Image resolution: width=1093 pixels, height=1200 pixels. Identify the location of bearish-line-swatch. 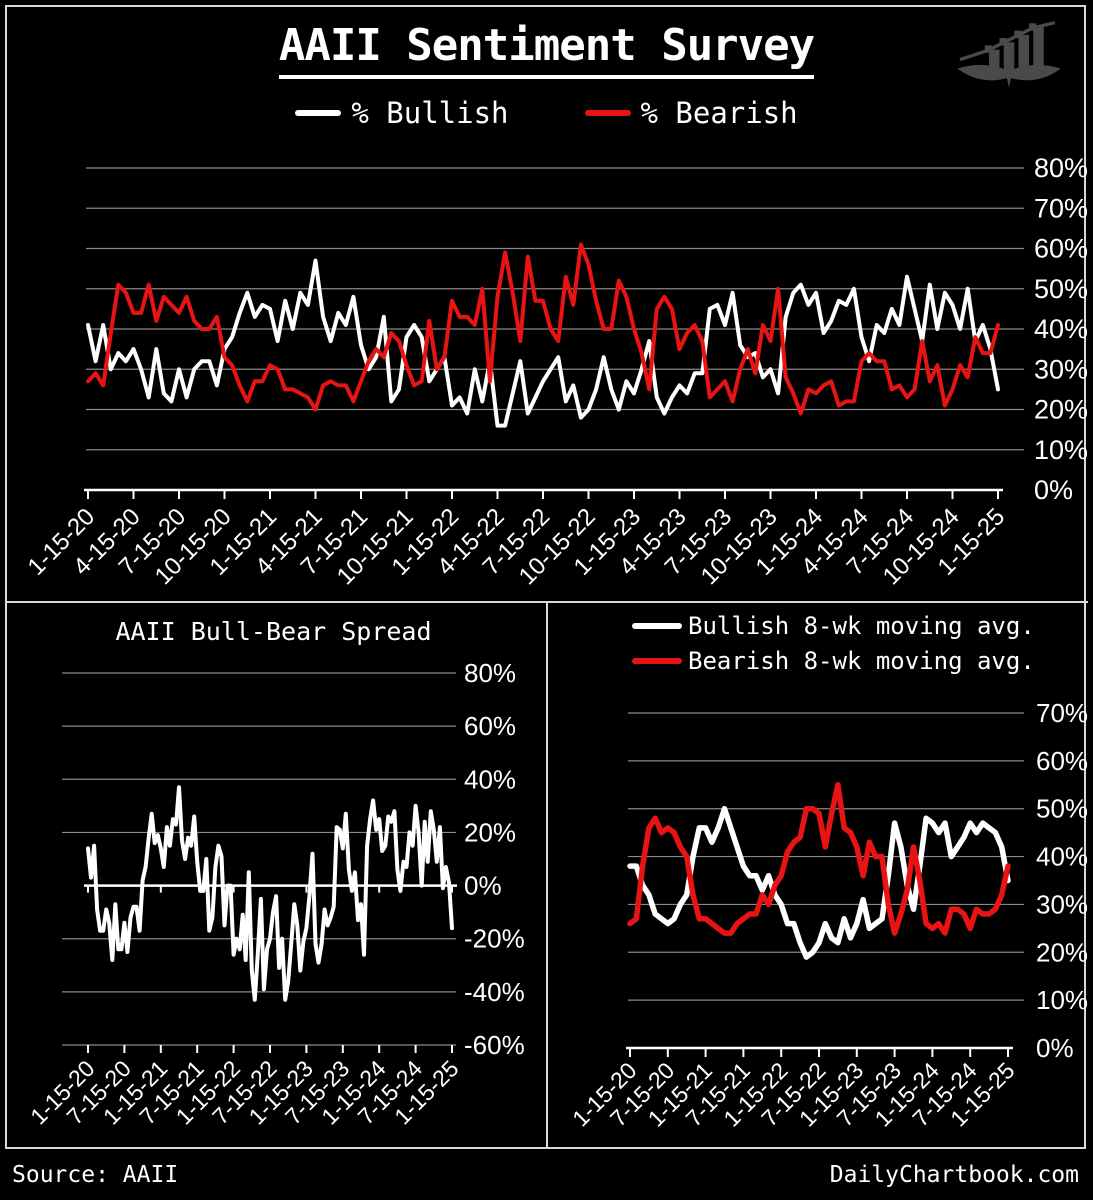
(607, 113).